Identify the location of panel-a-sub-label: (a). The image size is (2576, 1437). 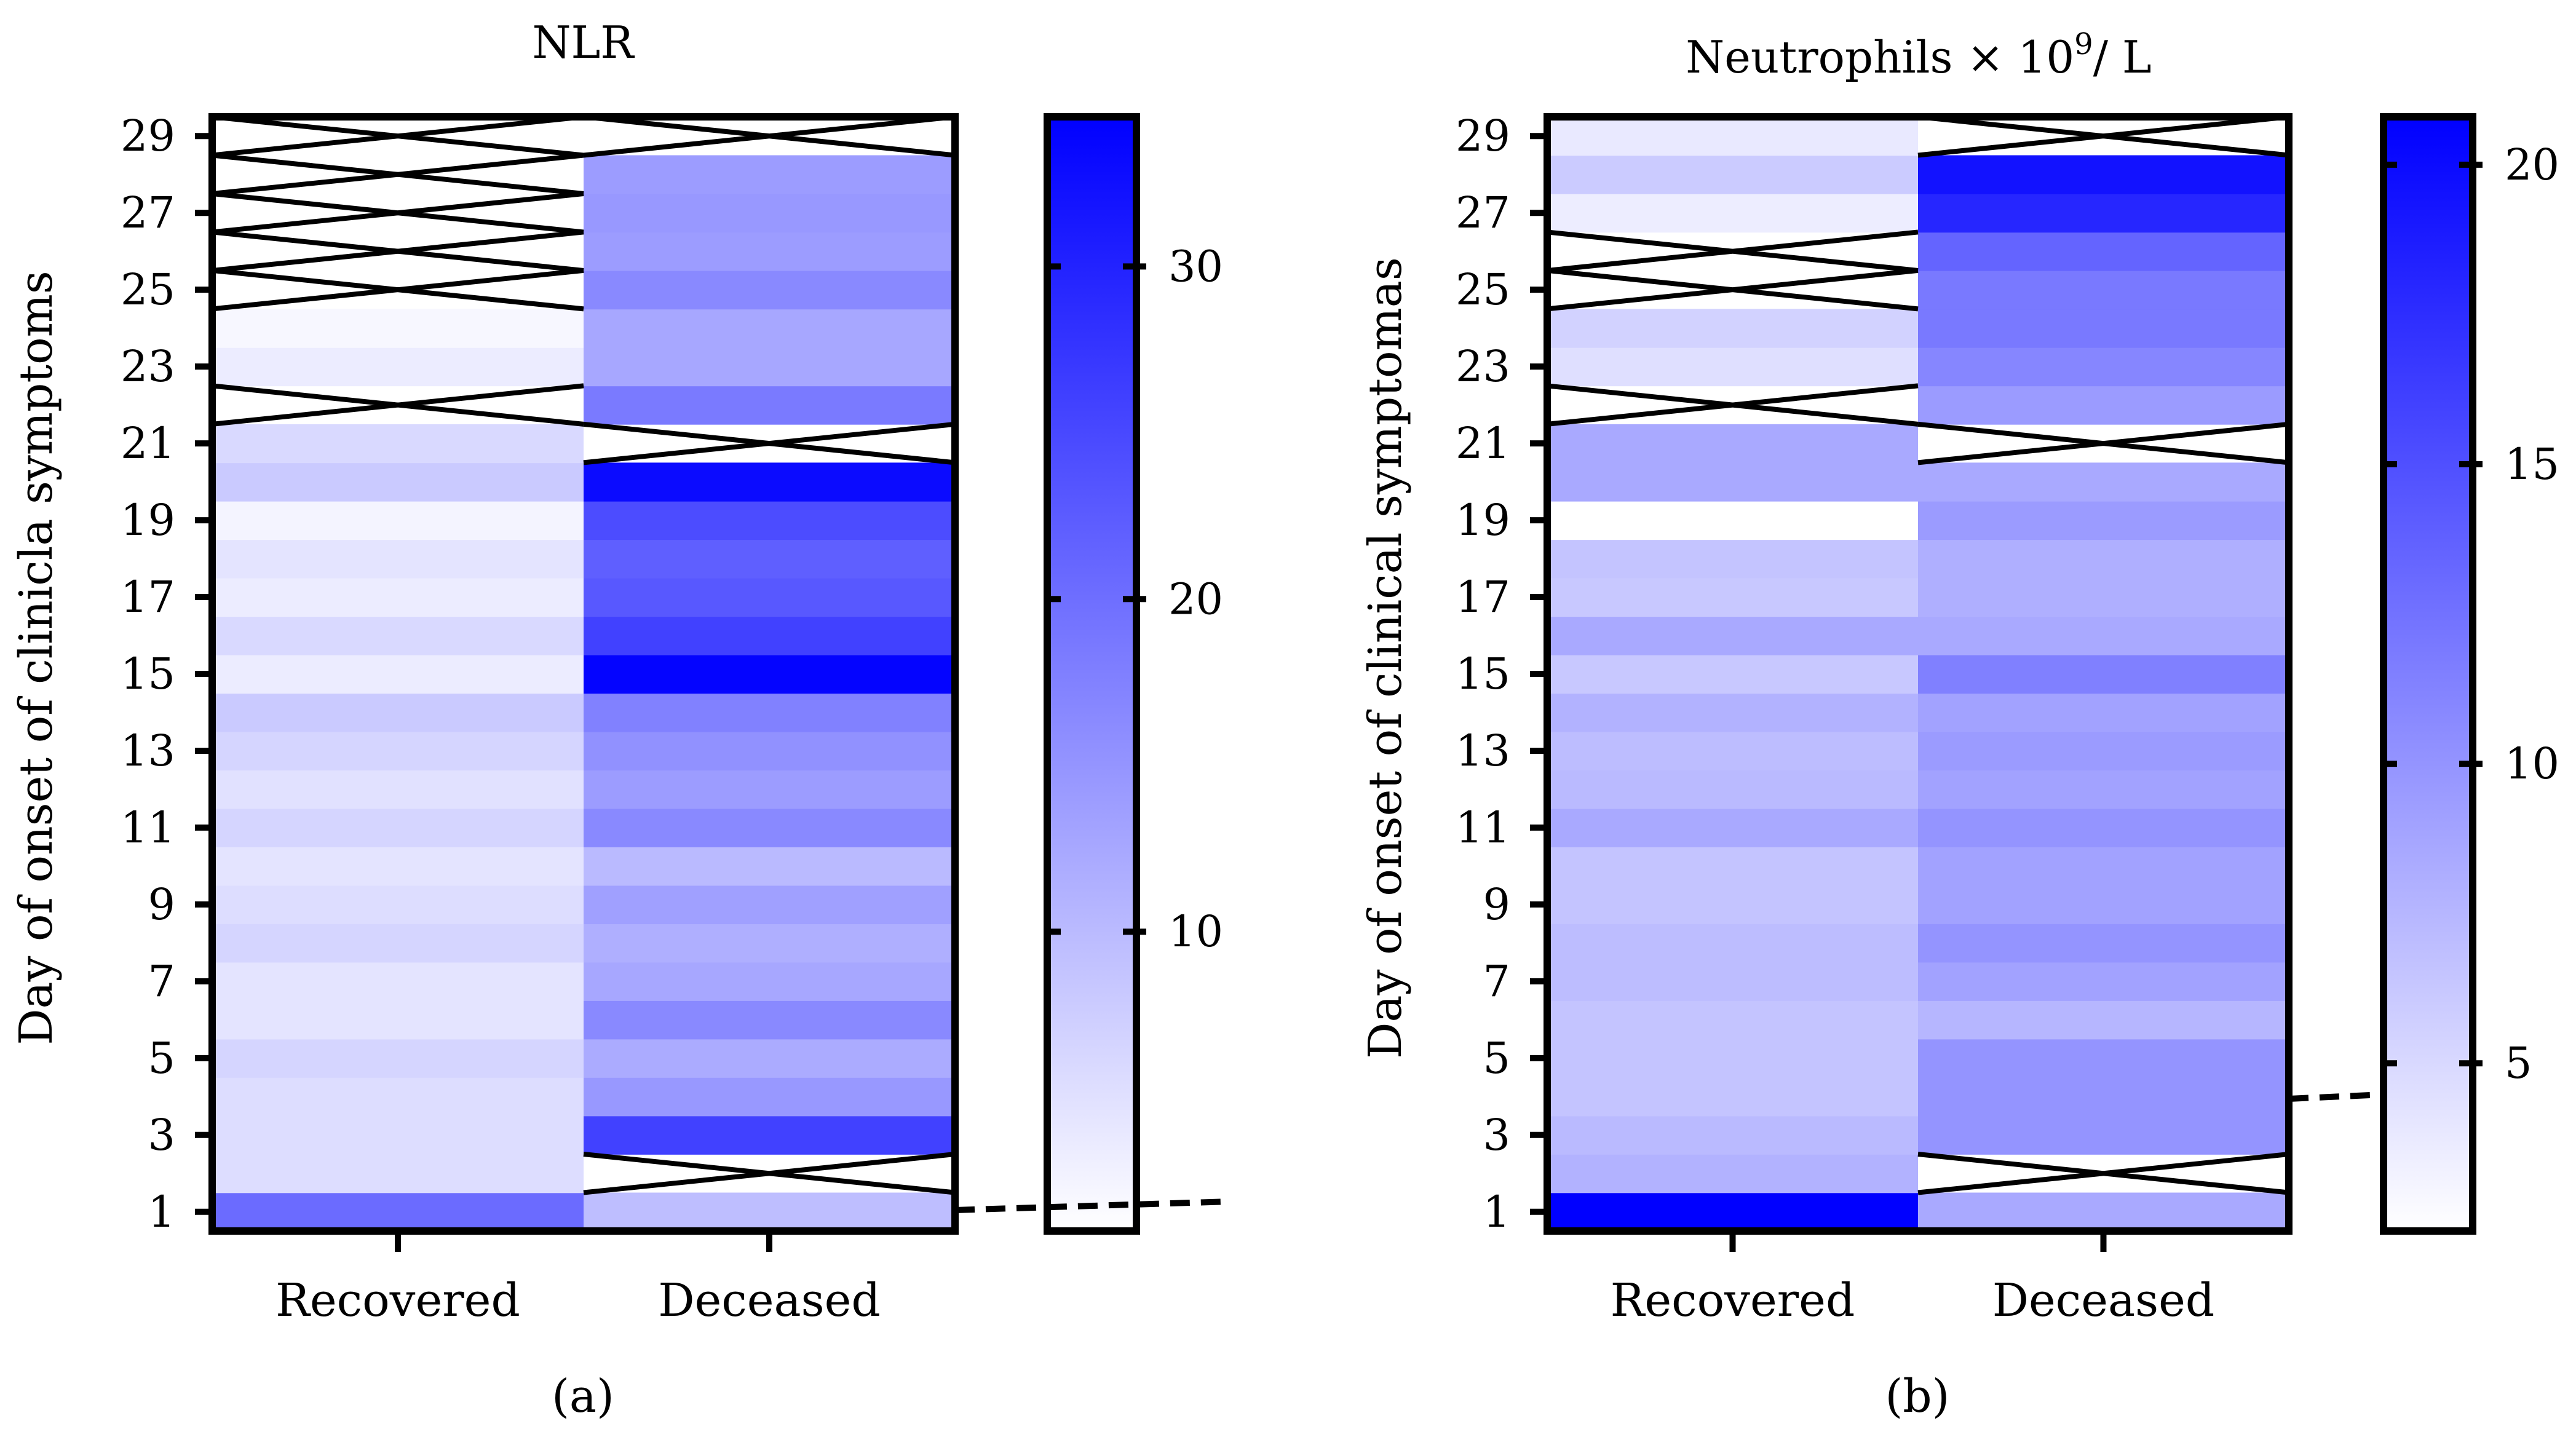
(583, 1396).